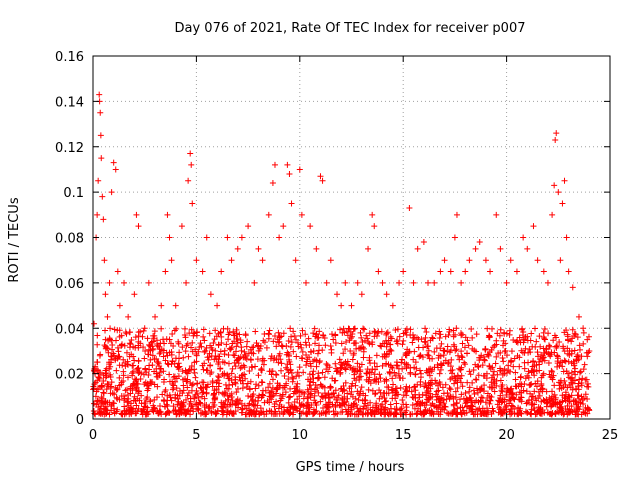  What do you see at coordinates (403, 435) in the screenshot?
I see `x-tick-label: 15` at bounding box center [403, 435].